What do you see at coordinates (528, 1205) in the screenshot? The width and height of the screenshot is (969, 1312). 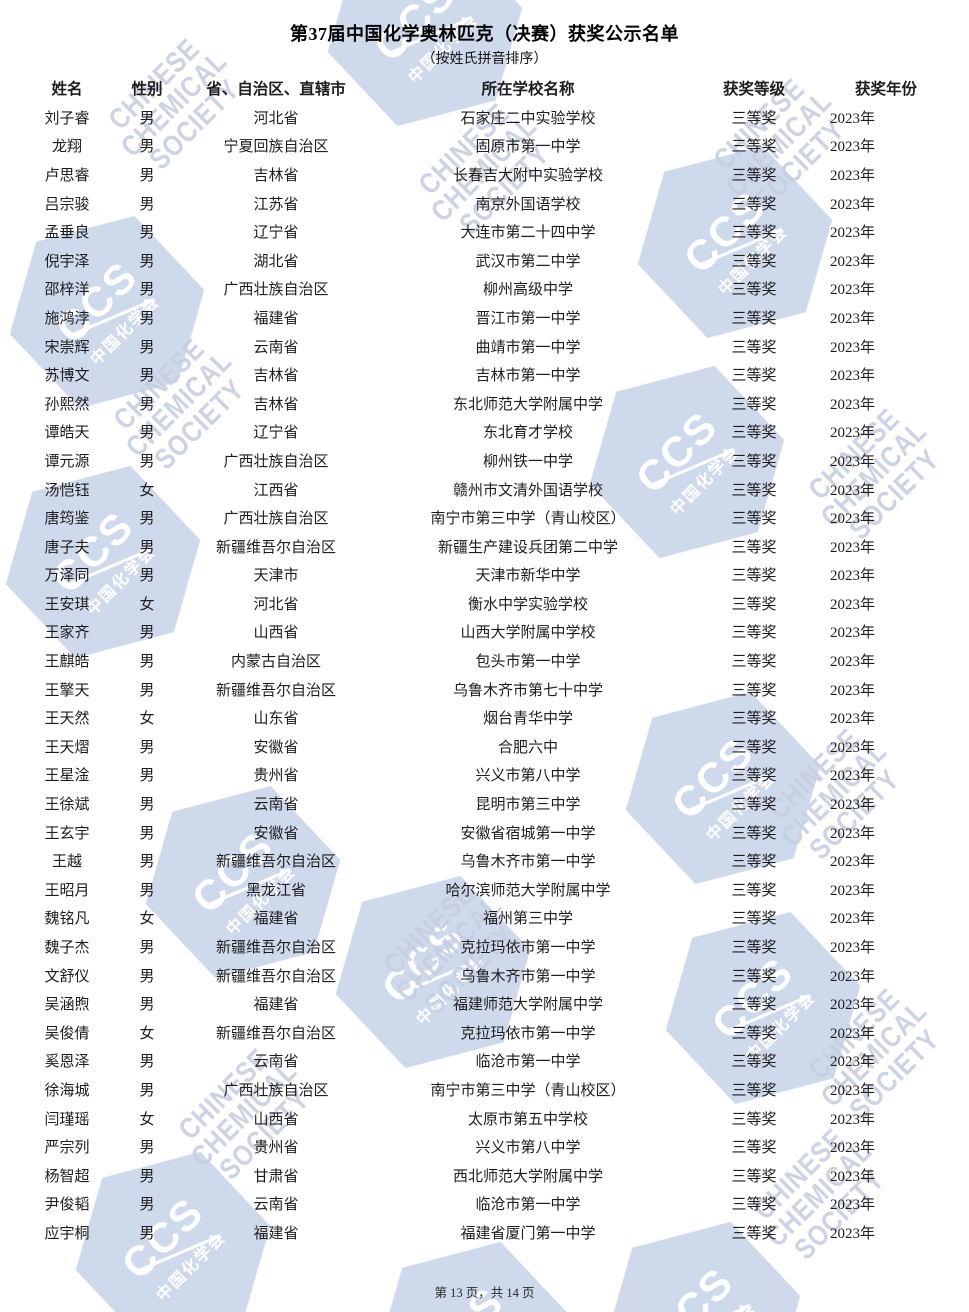 I see `student-school: 临沧市第一中学` at bounding box center [528, 1205].